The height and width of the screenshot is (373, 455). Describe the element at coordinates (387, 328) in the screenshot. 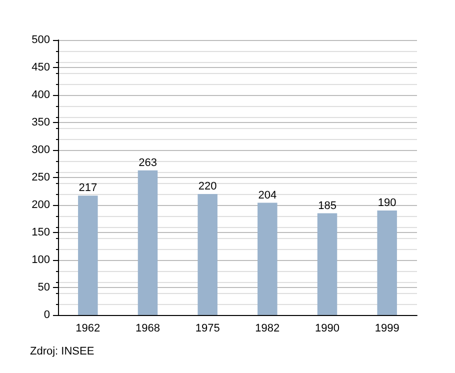

I see `x-tick-label: 1999` at that location.